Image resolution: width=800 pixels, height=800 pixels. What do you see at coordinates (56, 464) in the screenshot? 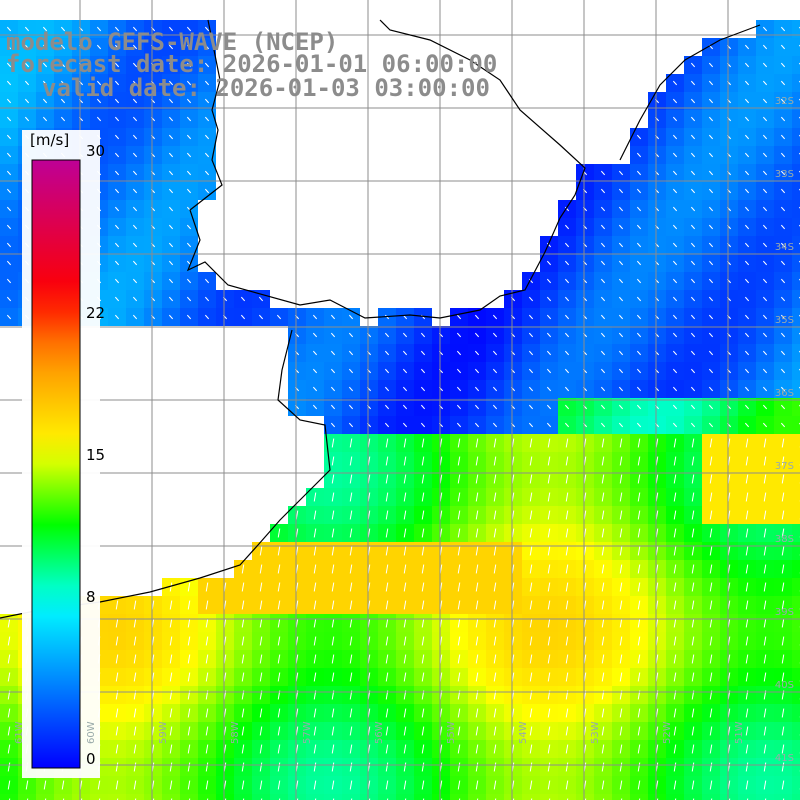
I see `colorbar` at bounding box center [56, 464].